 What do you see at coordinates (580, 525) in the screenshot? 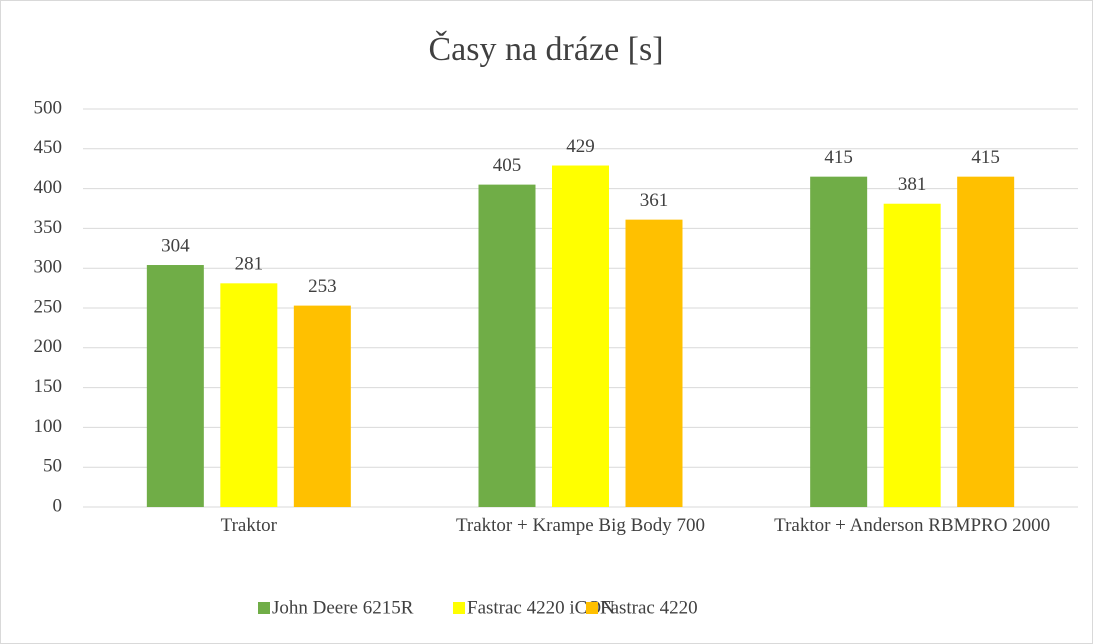
I see `x-tick-label: Traktor + Krampe Big Body 700` at bounding box center [580, 525].